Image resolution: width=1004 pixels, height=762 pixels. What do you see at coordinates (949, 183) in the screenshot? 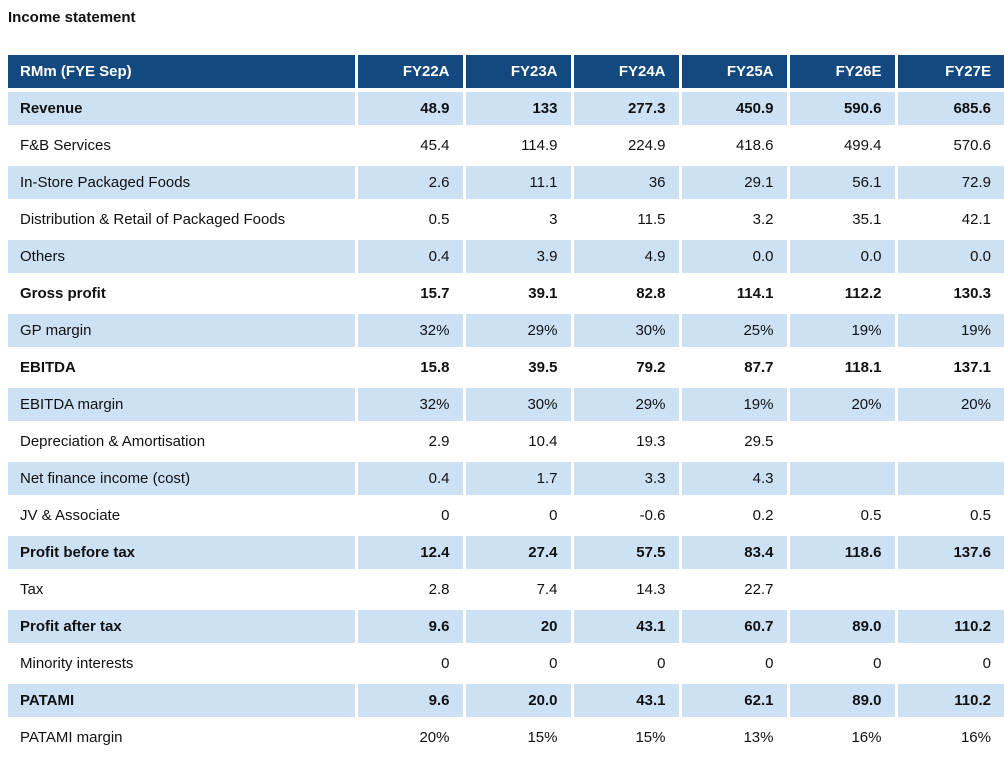
I see `cell-value: 72.9` at bounding box center [949, 183].